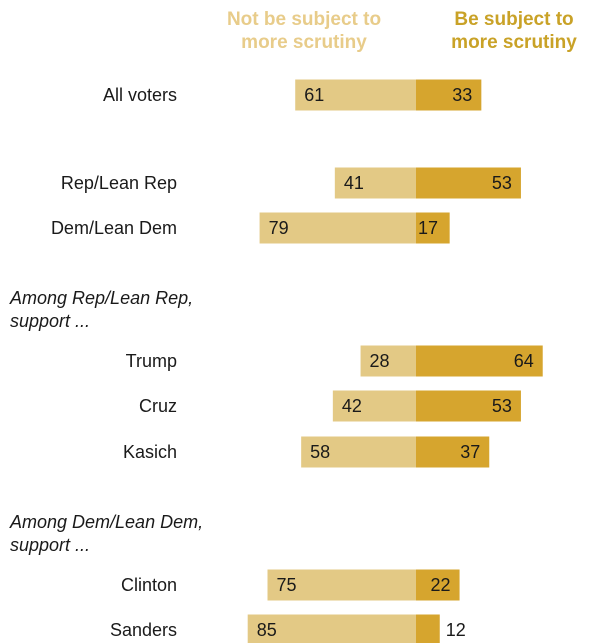  I want to click on value-not-subject-sanders: 85, so click(267, 630).